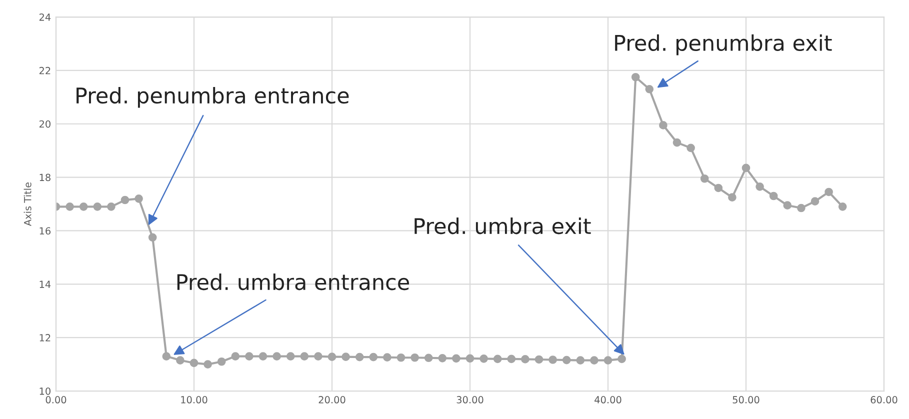  Describe the element at coordinates (884, 400) in the screenshot. I see `x-tick-label: 60.00` at that location.